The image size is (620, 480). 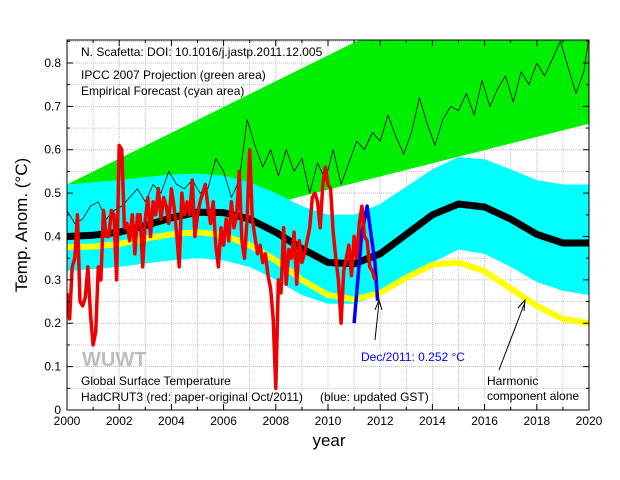 What do you see at coordinates (328, 234) in the screenshot?
I see `empirical-model-line` at bounding box center [328, 234].